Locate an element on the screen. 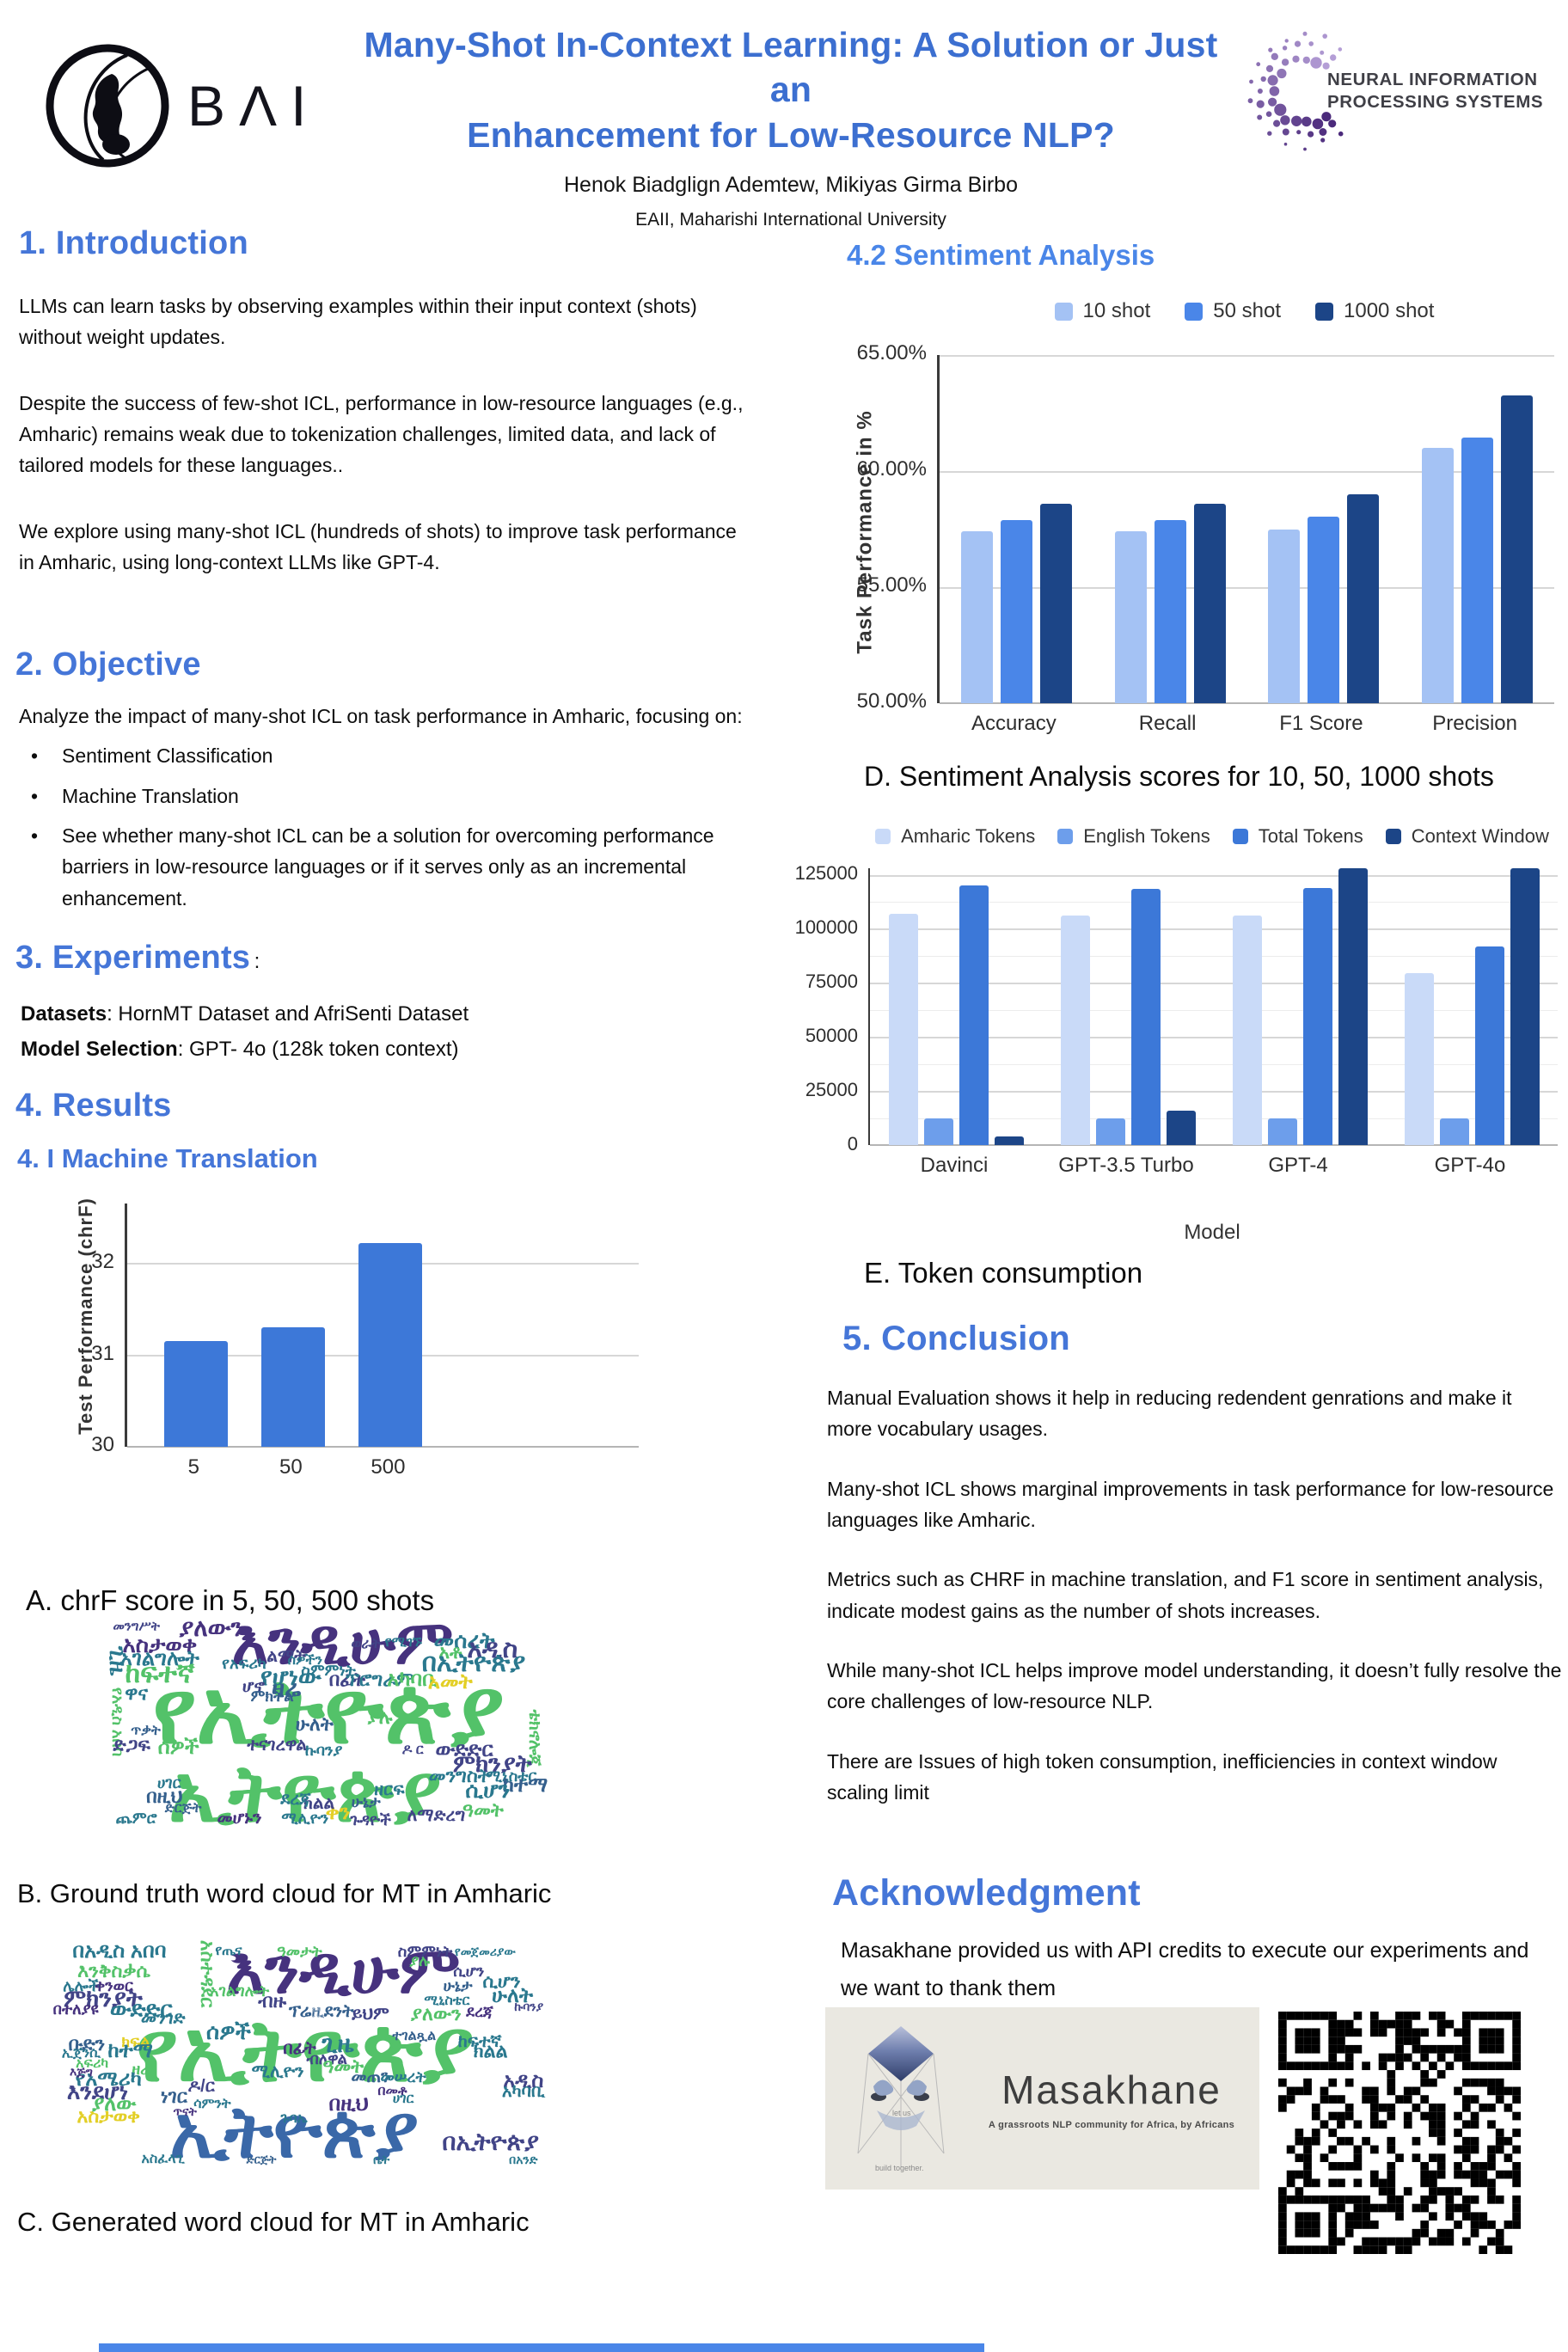 The image size is (1568, 2352). legend-label: Context Window is located at coordinates (1480, 836).